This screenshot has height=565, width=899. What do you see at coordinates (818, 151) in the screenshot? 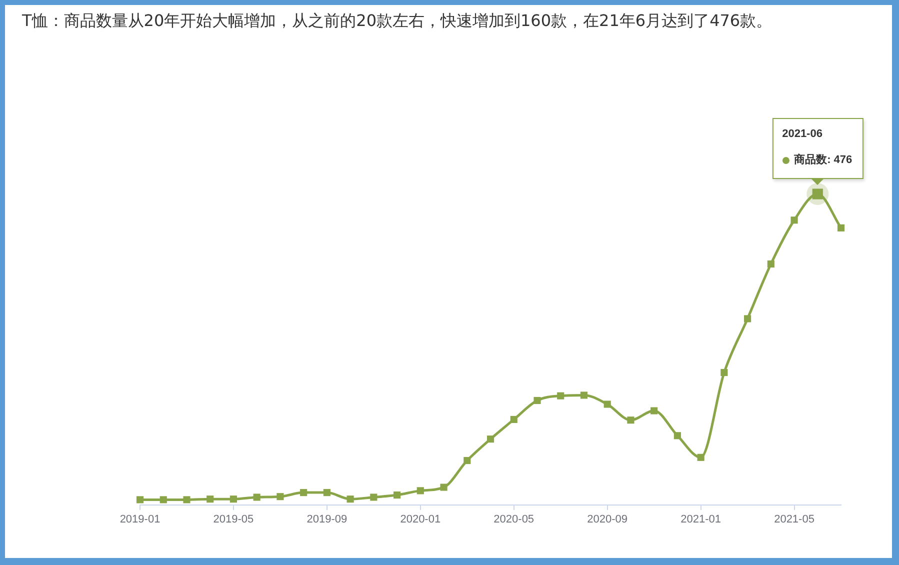
I see `callout: 2021-06 商品数: 476` at bounding box center [818, 151].